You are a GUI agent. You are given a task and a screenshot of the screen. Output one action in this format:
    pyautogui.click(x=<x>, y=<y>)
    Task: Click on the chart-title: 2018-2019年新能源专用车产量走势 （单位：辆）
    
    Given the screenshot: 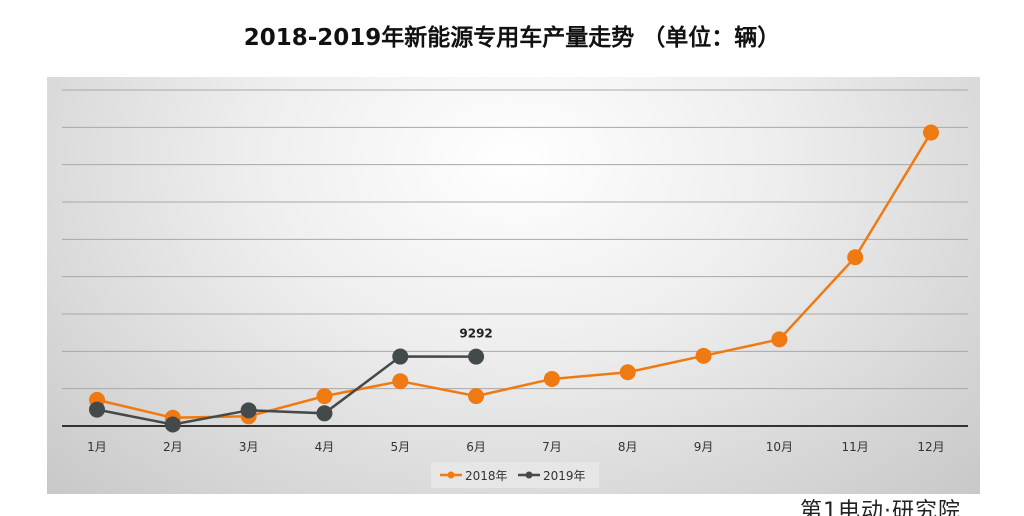 What is the action you would take?
    pyautogui.click(x=512, y=38)
    